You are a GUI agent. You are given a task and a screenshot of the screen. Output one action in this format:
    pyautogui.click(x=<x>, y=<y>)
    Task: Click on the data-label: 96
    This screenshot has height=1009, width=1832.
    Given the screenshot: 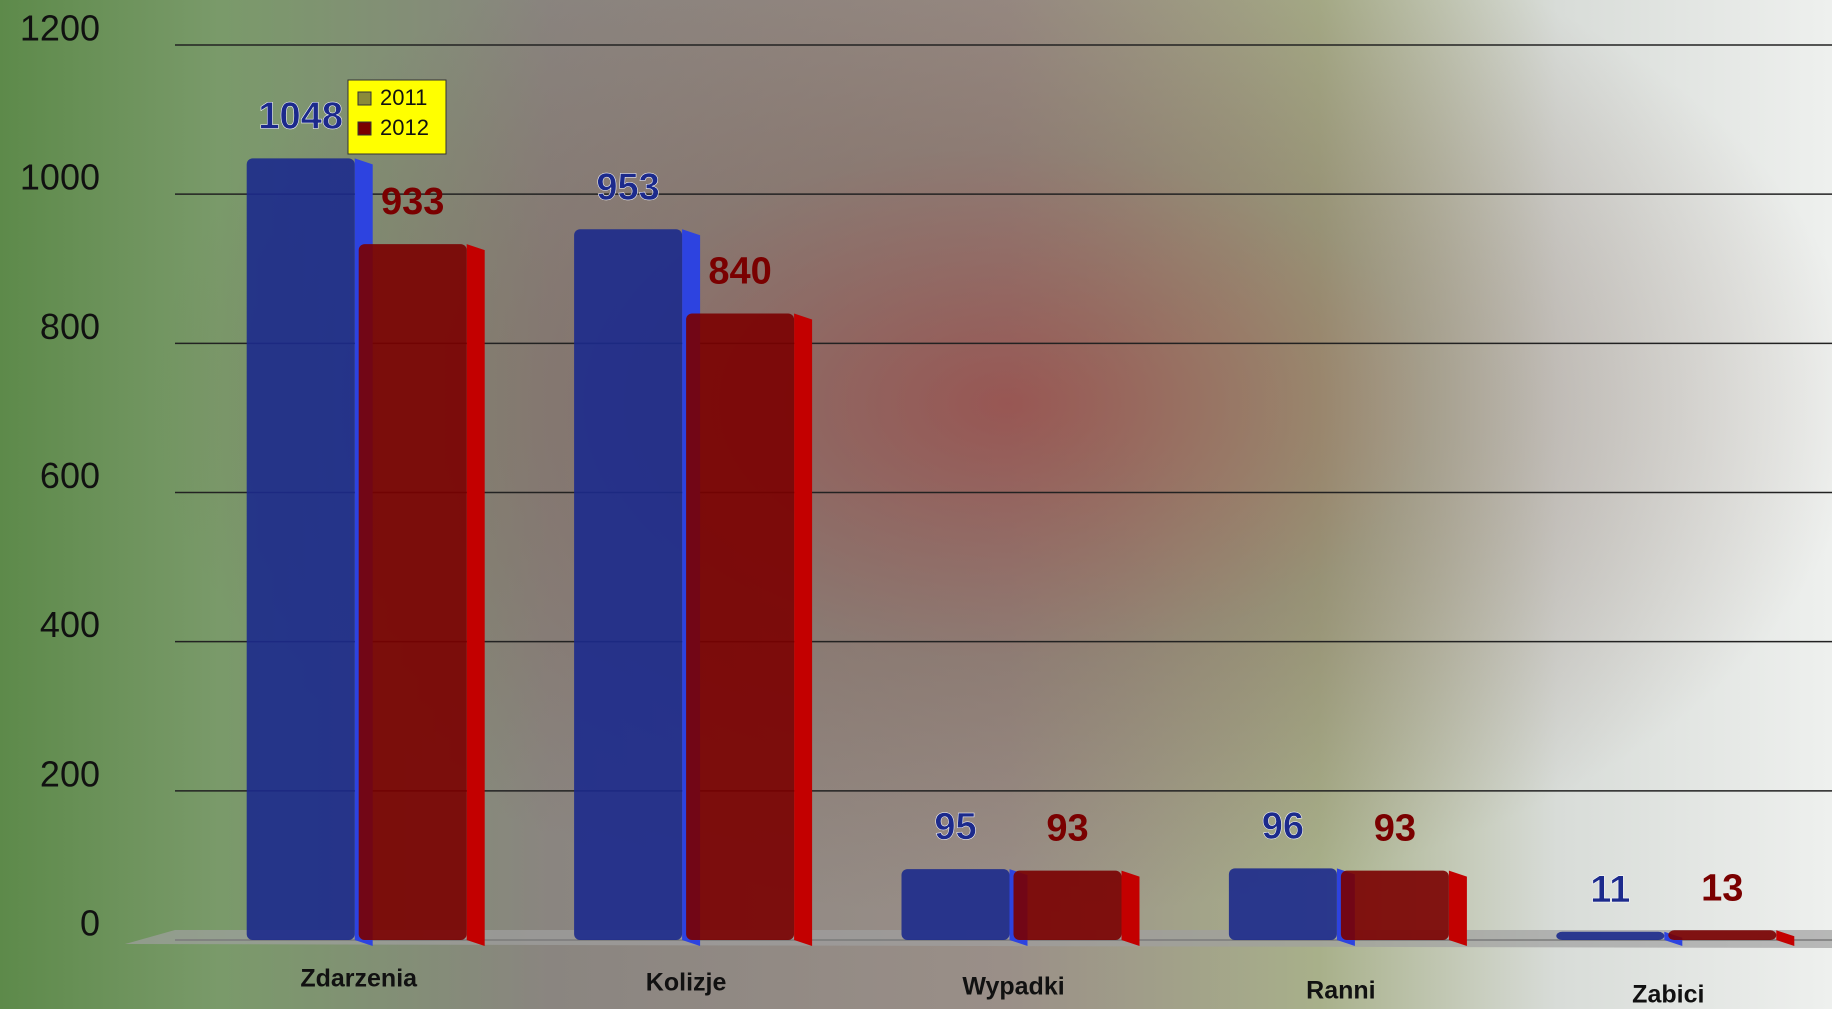 What is the action you would take?
    pyautogui.click(x=1283, y=826)
    